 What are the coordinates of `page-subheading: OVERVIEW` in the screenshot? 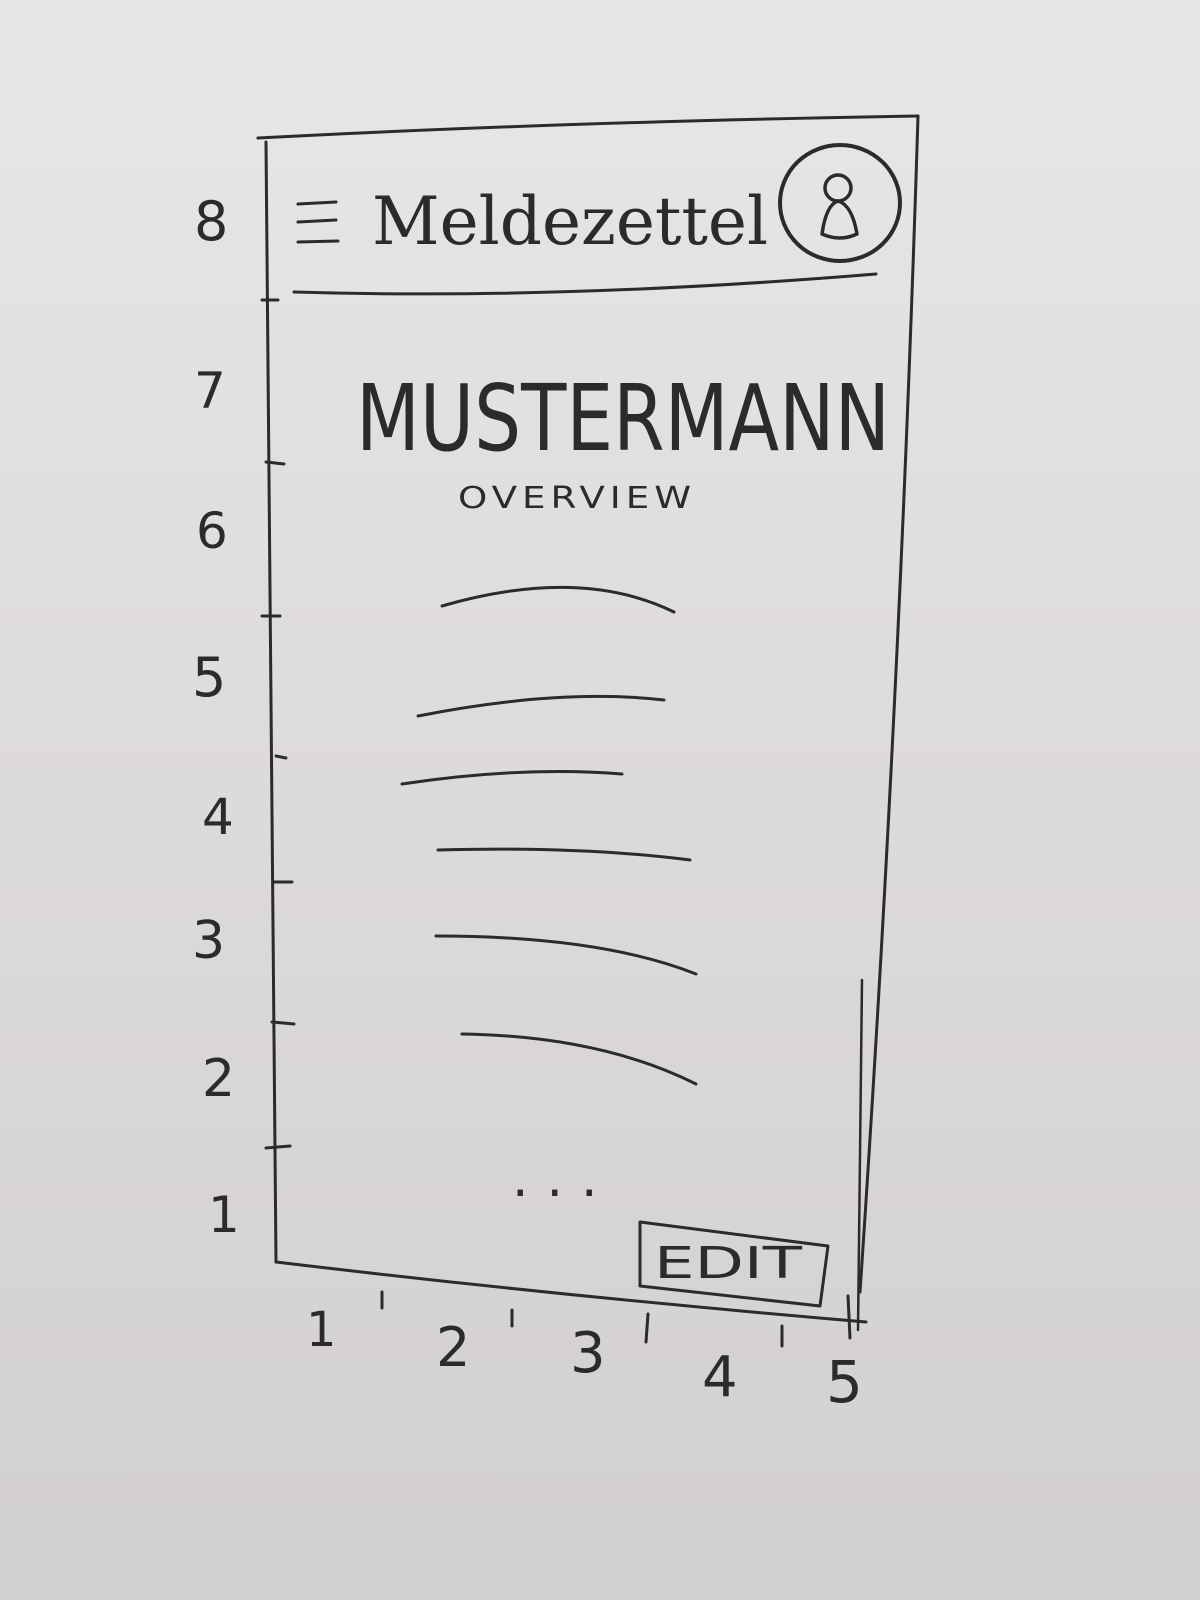 It's located at (577, 498).